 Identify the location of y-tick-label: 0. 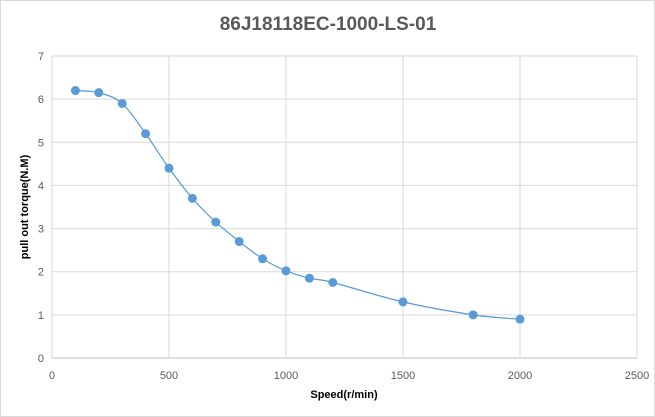
(41, 359).